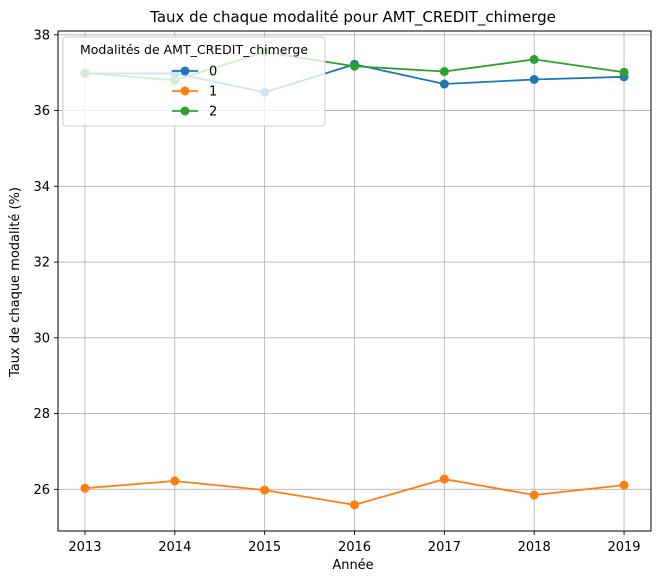 This screenshot has height=580, width=662. I want to click on x-tick-label: 2015, so click(264, 547).